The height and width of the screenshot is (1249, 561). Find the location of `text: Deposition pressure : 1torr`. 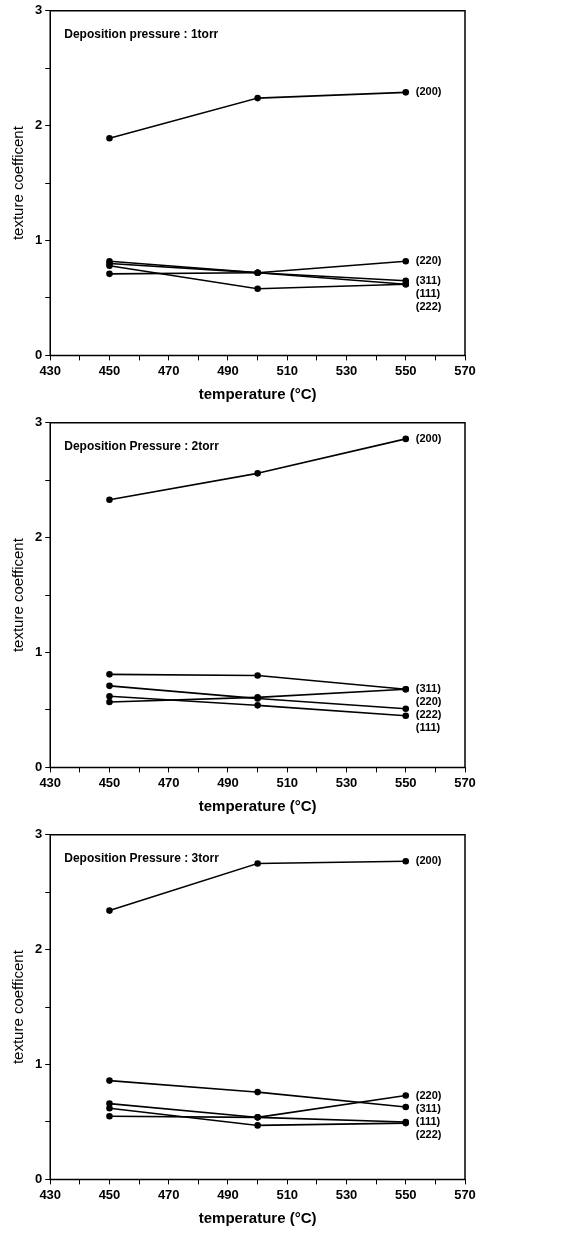

text: Deposition pressure : 1torr is located at coordinates (141, 34).